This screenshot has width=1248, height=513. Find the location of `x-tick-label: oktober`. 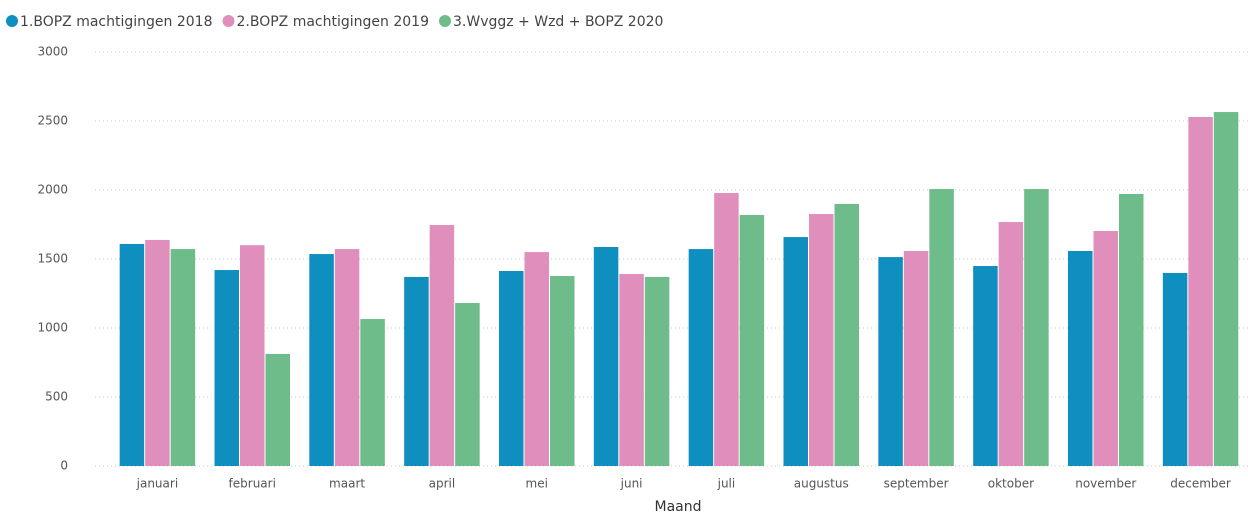

x-tick-label: oktober is located at coordinates (1011, 484).